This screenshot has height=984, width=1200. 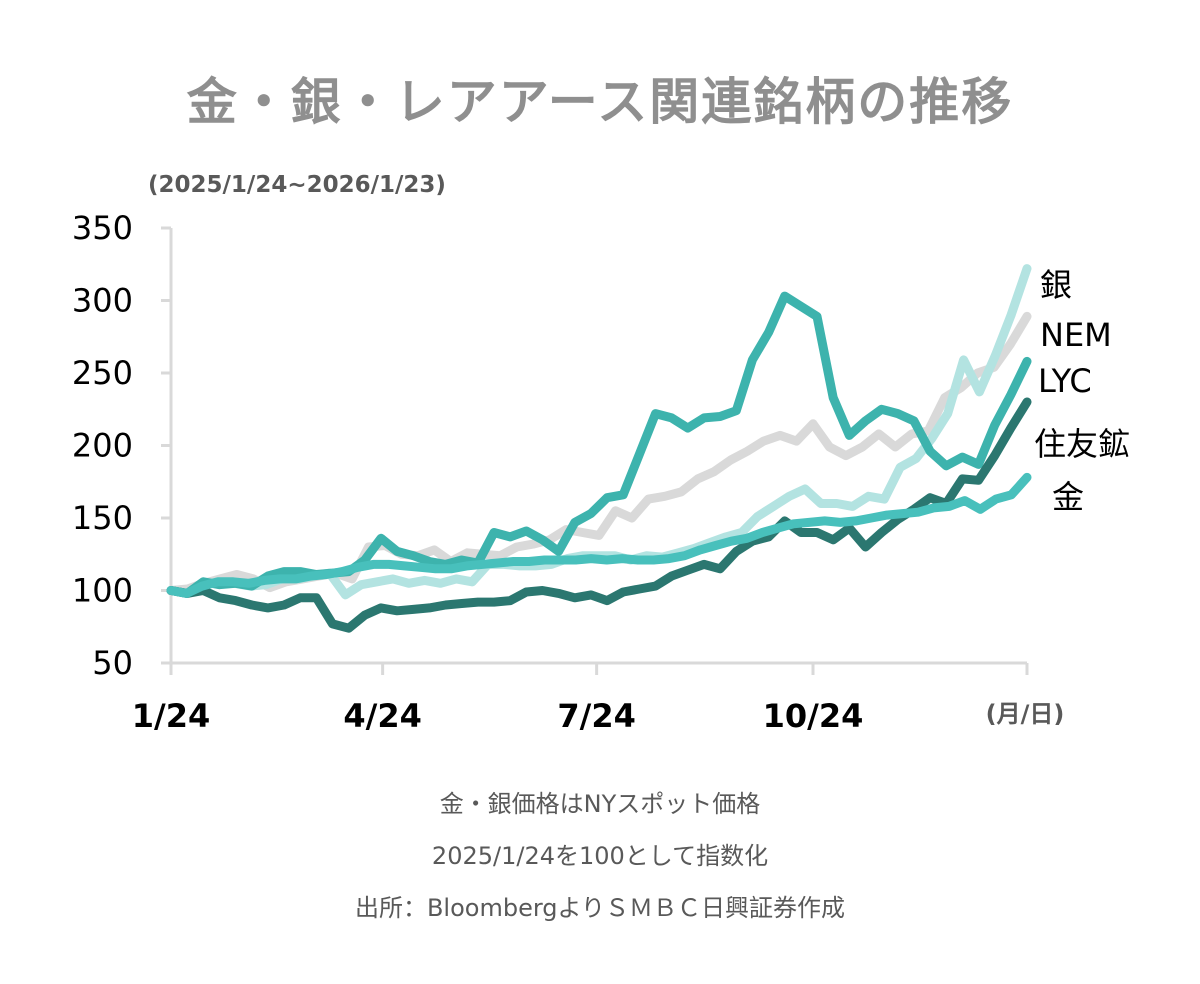 What do you see at coordinates (1076, 335) in the screenshot?
I see `series-label-0: NEM` at bounding box center [1076, 335].